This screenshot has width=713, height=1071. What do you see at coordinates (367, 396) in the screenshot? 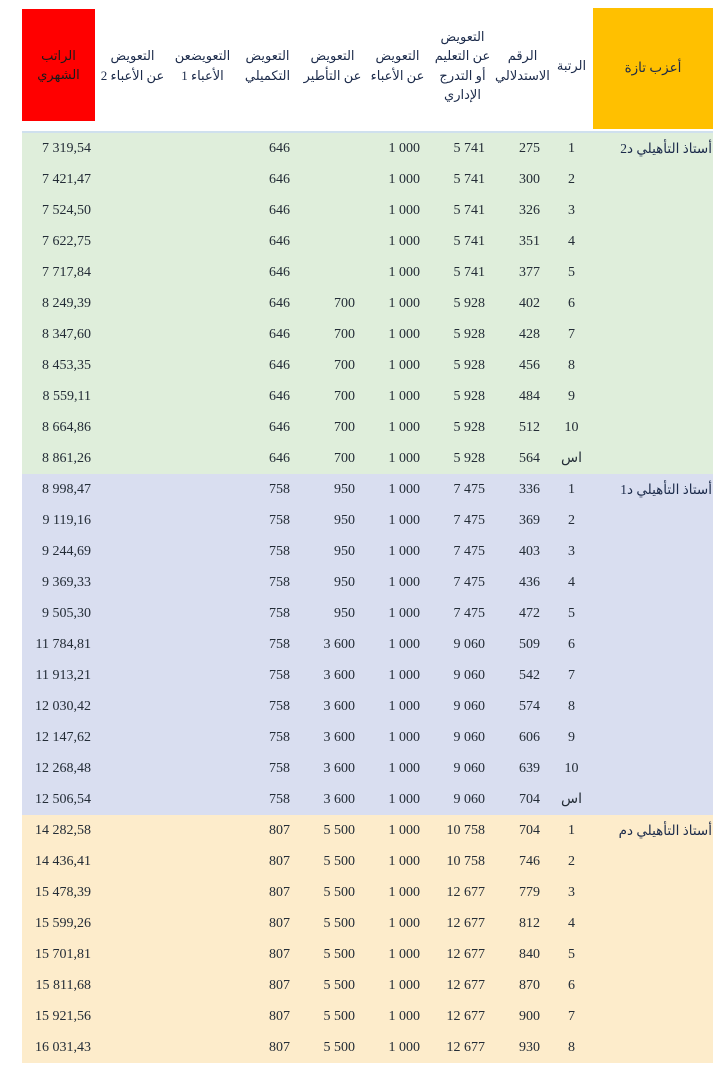
I see `table-row: 9 484 5 928 1 000 700 646 8 559,11` at bounding box center [367, 396].